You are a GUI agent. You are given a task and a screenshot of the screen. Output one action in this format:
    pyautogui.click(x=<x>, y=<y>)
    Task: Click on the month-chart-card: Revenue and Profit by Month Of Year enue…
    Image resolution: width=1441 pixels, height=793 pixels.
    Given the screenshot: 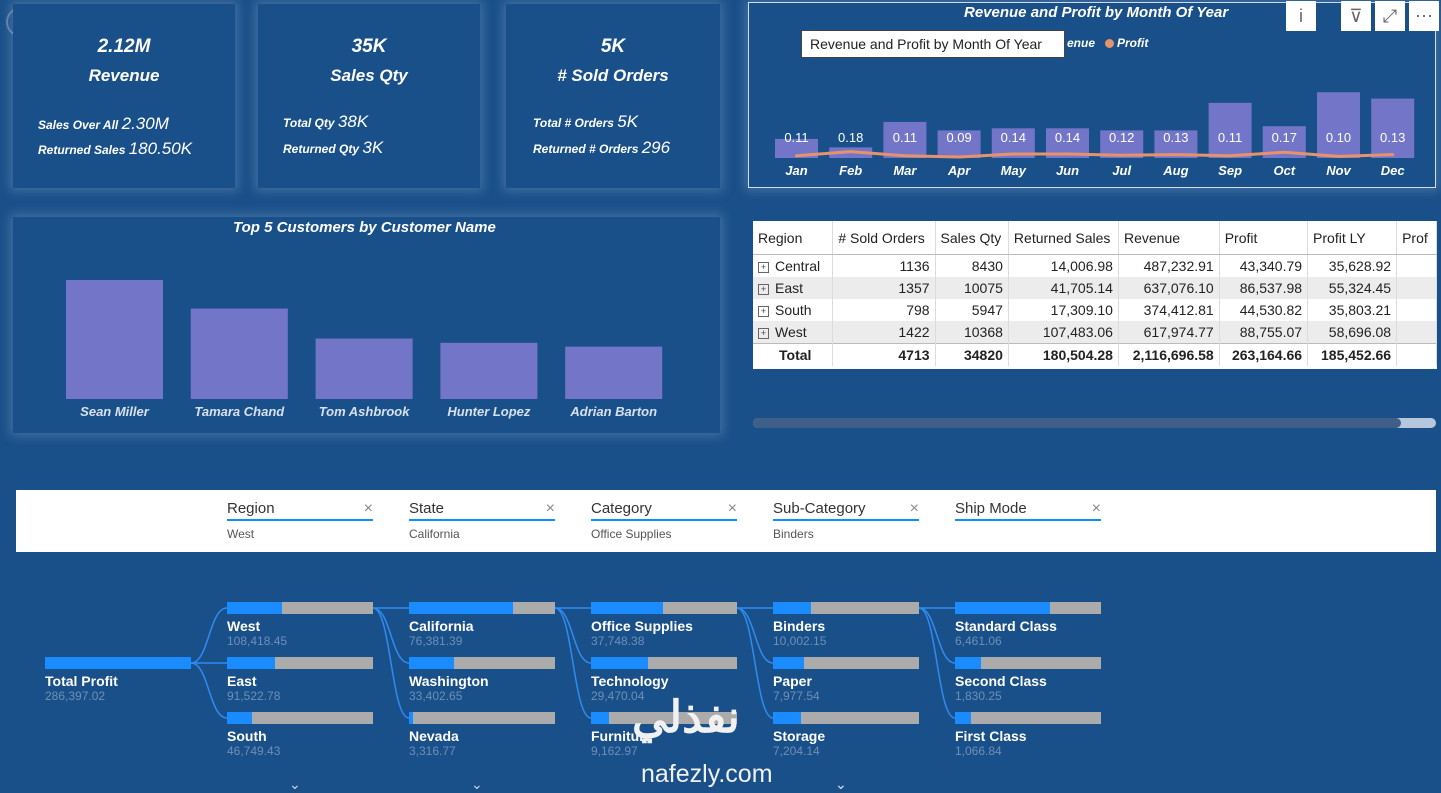 What is the action you would take?
    pyautogui.click(x=1092, y=95)
    